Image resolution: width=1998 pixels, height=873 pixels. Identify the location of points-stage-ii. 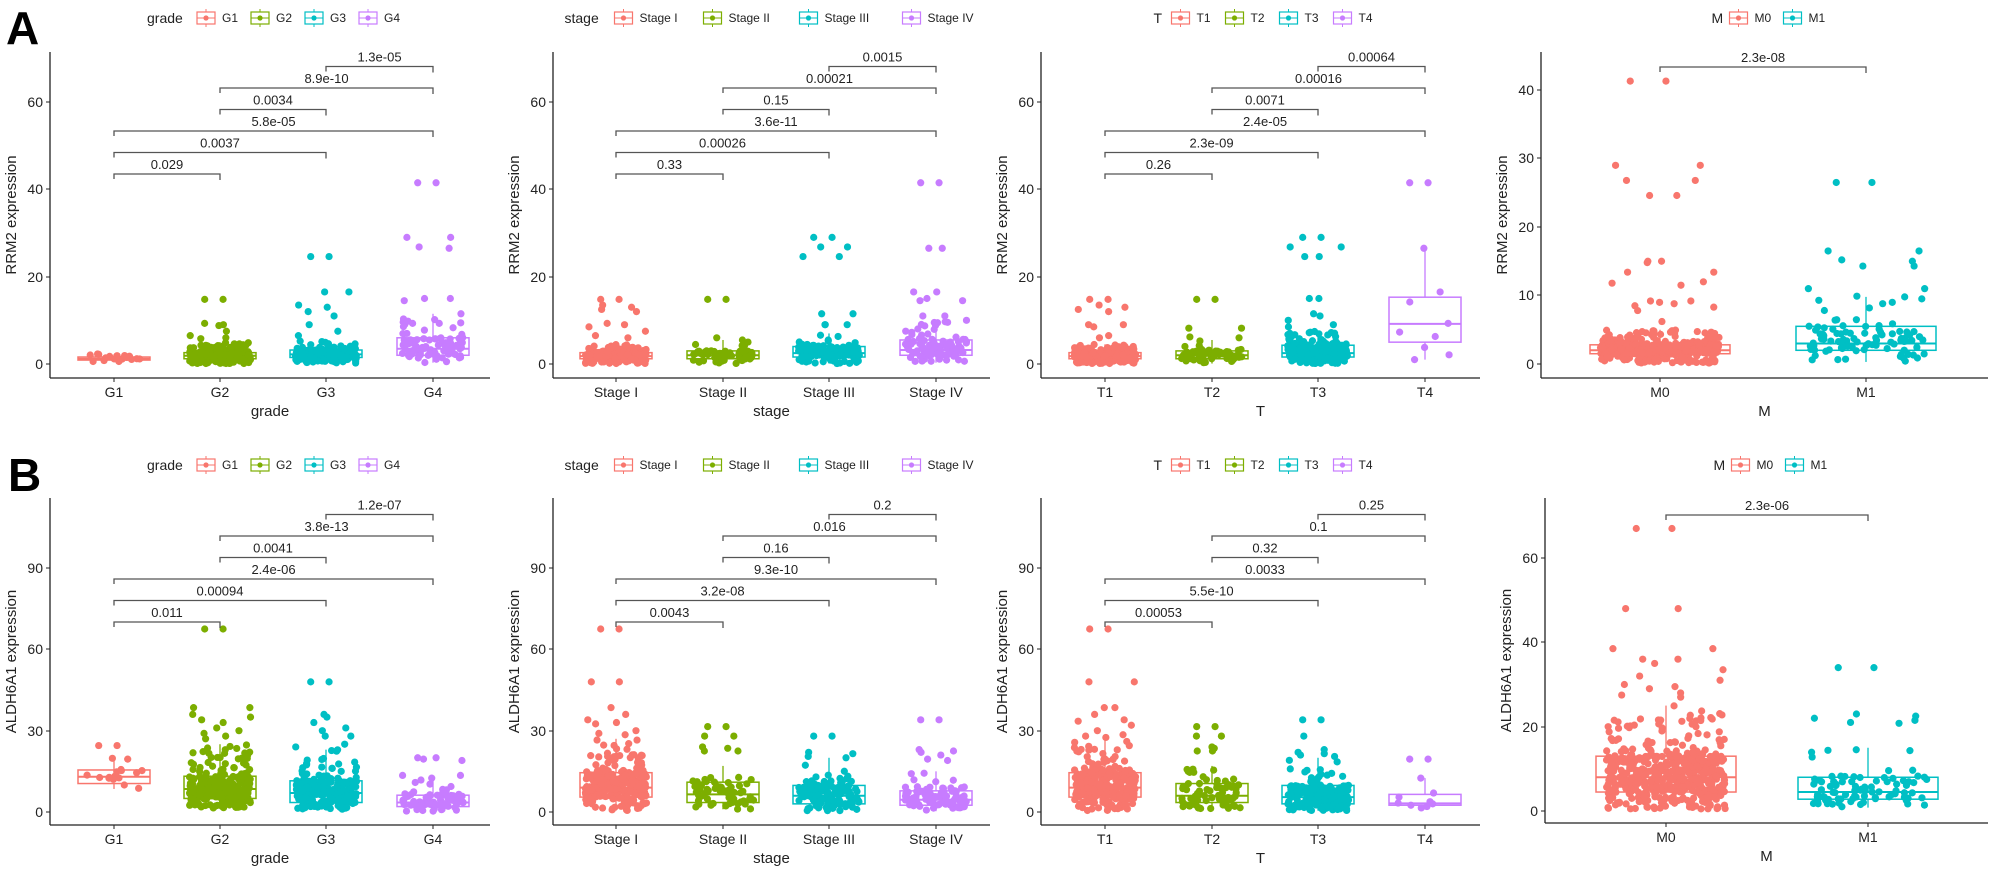
(722, 331).